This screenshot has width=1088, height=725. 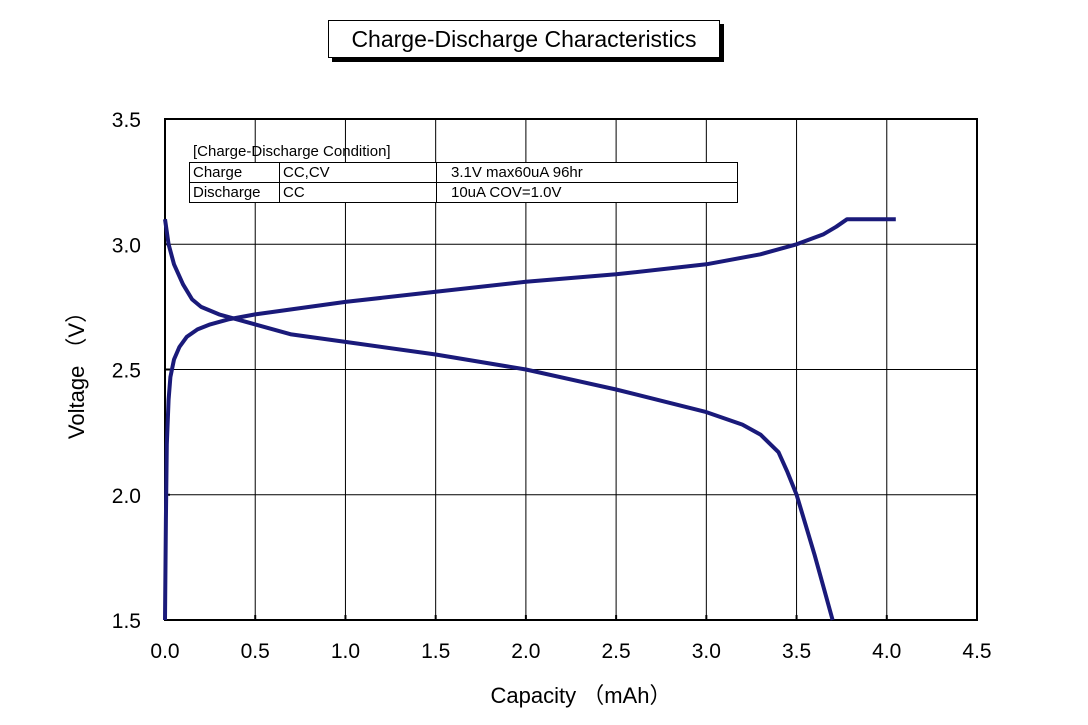 I want to click on y-tick-label: 1.5, so click(x=126, y=621).